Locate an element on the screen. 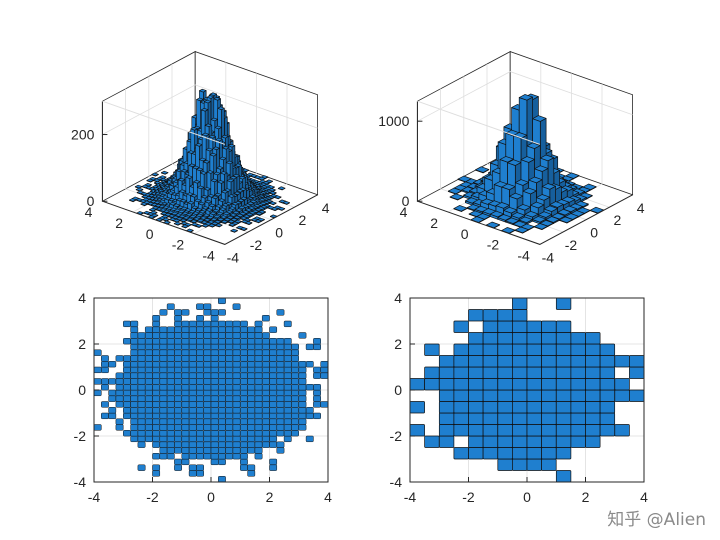  x-tick-label: 4 is located at coordinates (641, 208).